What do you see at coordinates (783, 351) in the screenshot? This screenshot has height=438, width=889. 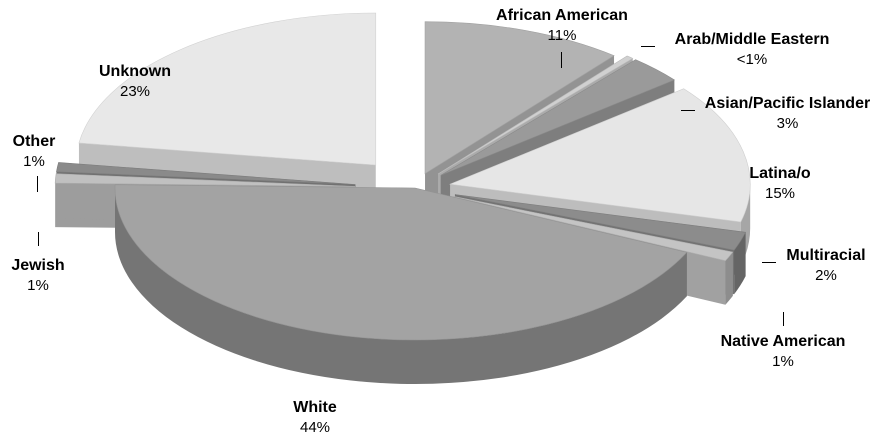 I see `label-native-american: Native American 1%` at bounding box center [783, 351].